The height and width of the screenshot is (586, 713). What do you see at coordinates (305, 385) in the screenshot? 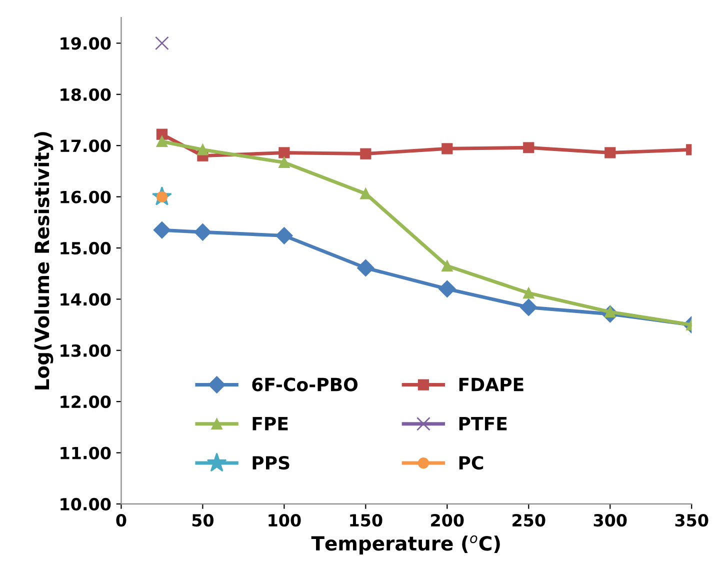
I see `legend-label: 6F-Co-PBO` at bounding box center [305, 385].